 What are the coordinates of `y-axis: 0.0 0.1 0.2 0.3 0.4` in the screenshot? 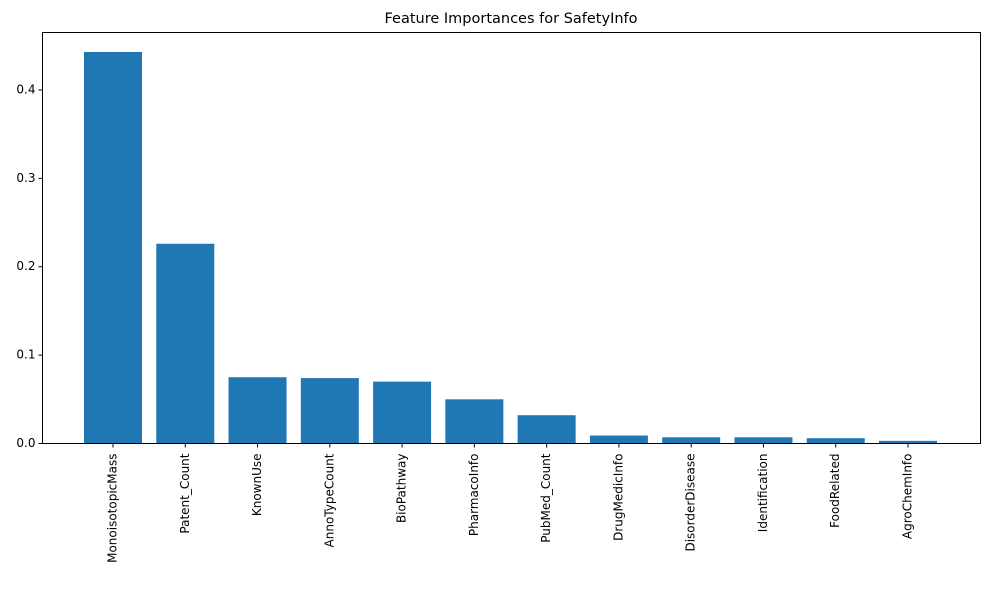 It's located at (29, 266).